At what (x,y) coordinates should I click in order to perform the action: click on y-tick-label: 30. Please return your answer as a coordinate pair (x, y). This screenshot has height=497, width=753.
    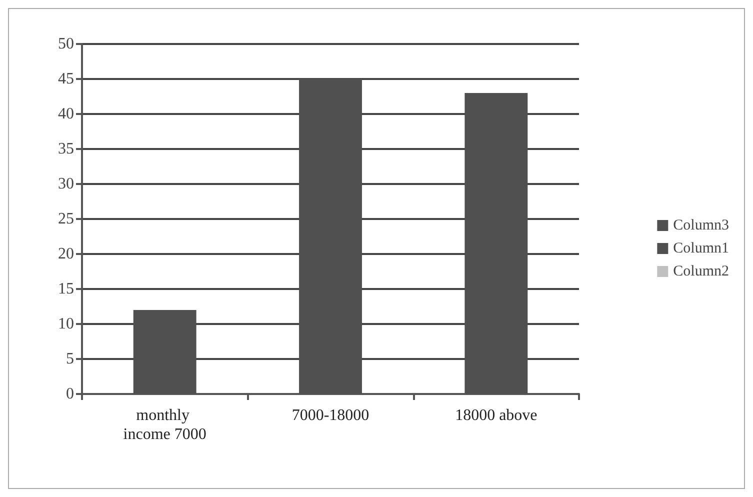
    Looking at the image, I should click on (66, 184).